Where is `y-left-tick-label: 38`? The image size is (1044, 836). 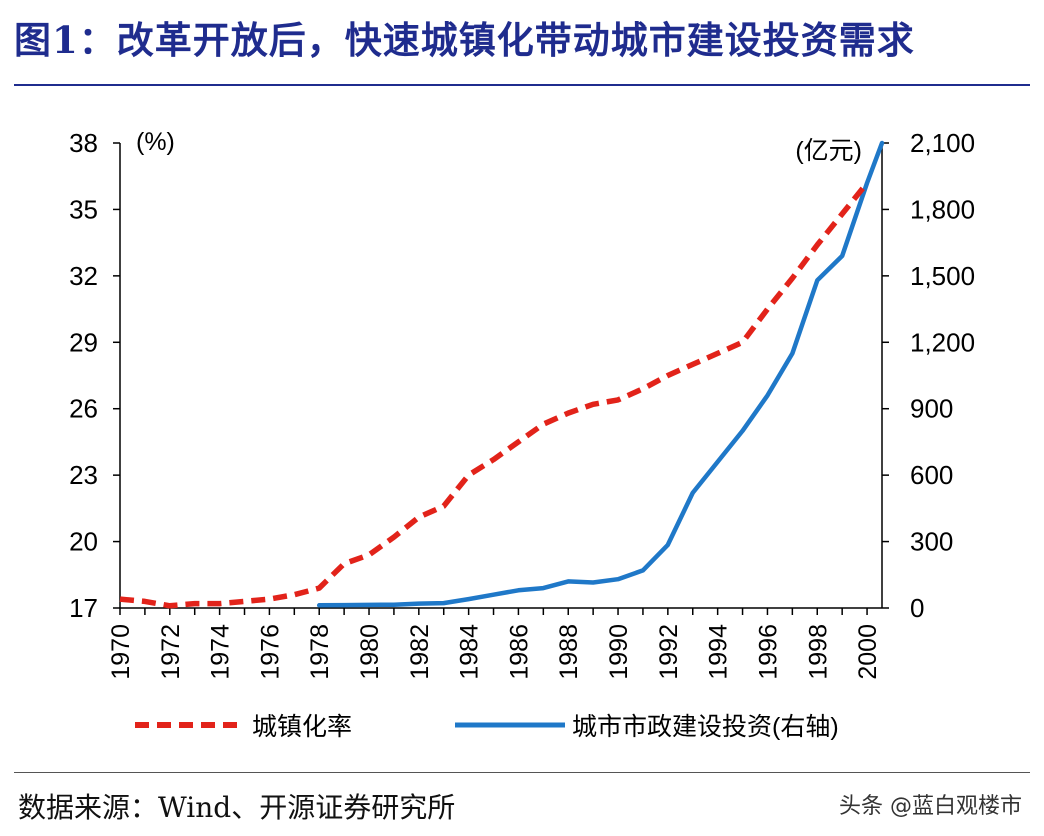
y-left-tick-label: 38 is located at coordinates (83, 143).